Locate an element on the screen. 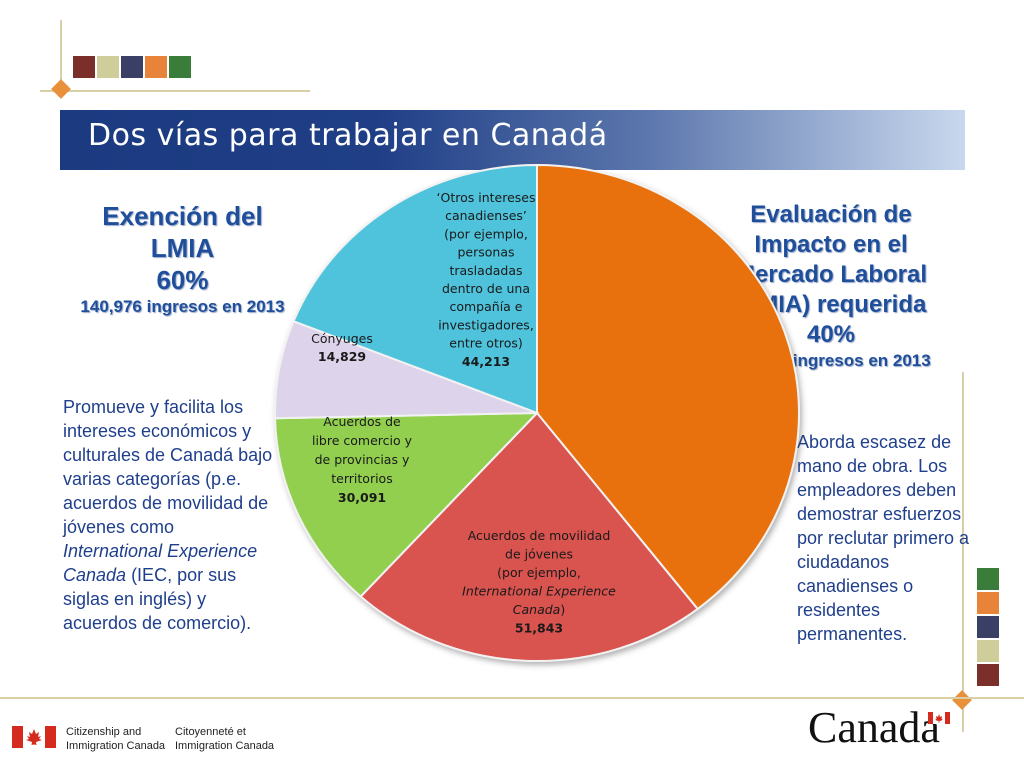  dept-name-en: Citizenship and Immigration Canada is located at coordinates (115, 739).